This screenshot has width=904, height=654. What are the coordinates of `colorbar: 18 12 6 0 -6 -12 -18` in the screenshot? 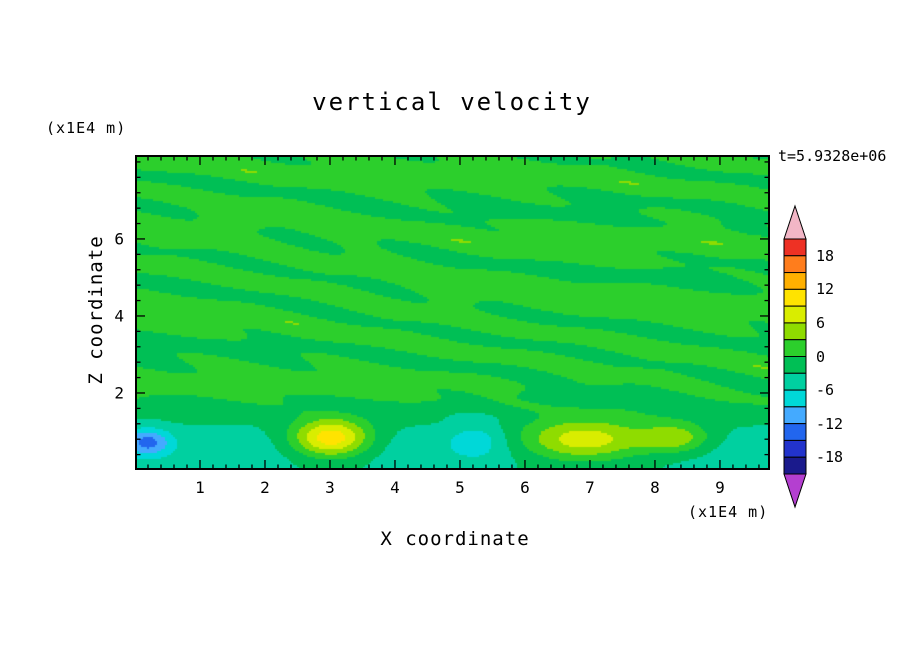 It's located at (822, 359).